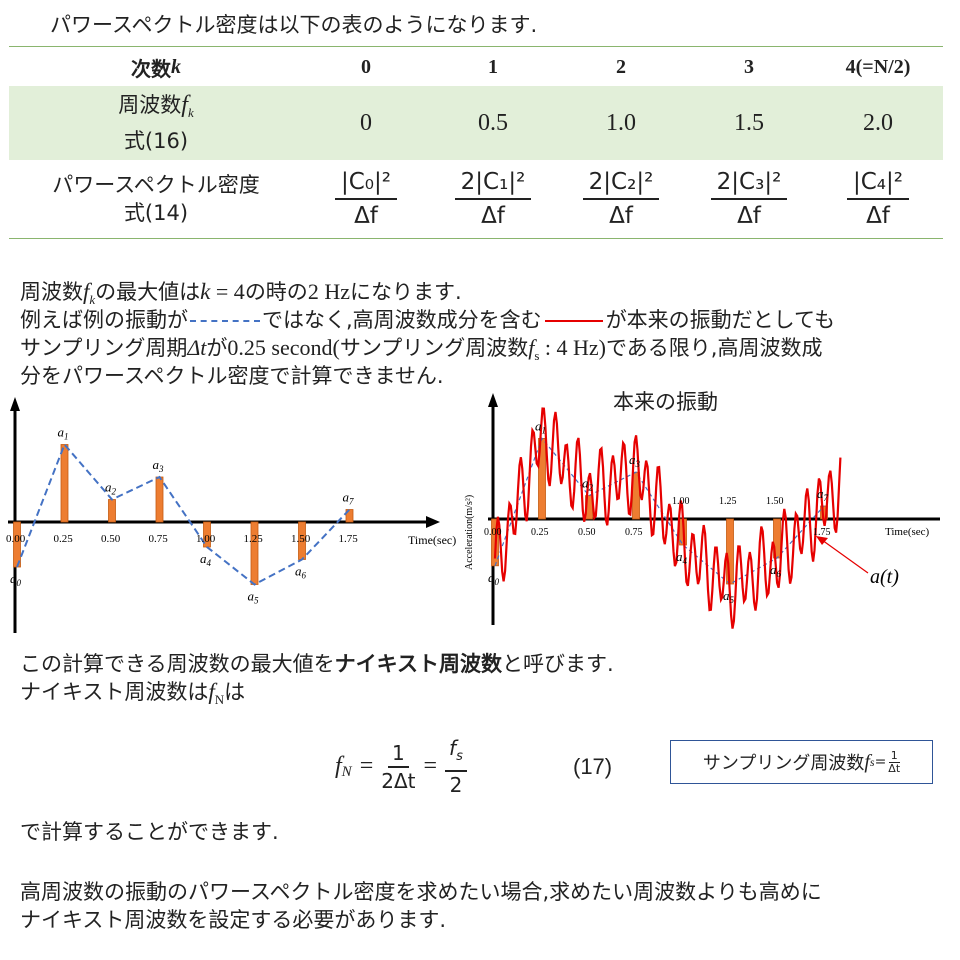  What do you see at coordinates (209, 563) in the screenshot?
I see `sample-label-sub: 4` at bounding box center [209, 563].